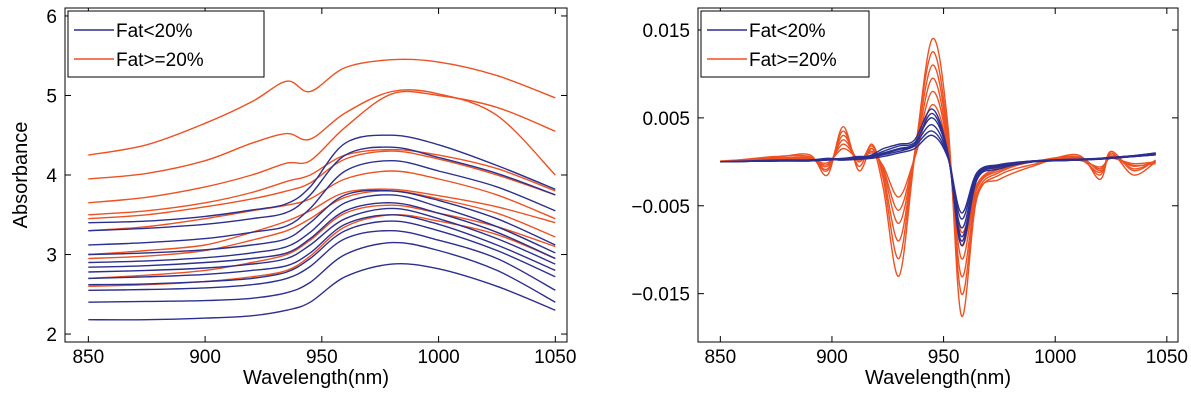  What do you see at coordinates (51, 176) in the screenshot?
I see `y-tick-label: 4` at bounding box center [51, 176].